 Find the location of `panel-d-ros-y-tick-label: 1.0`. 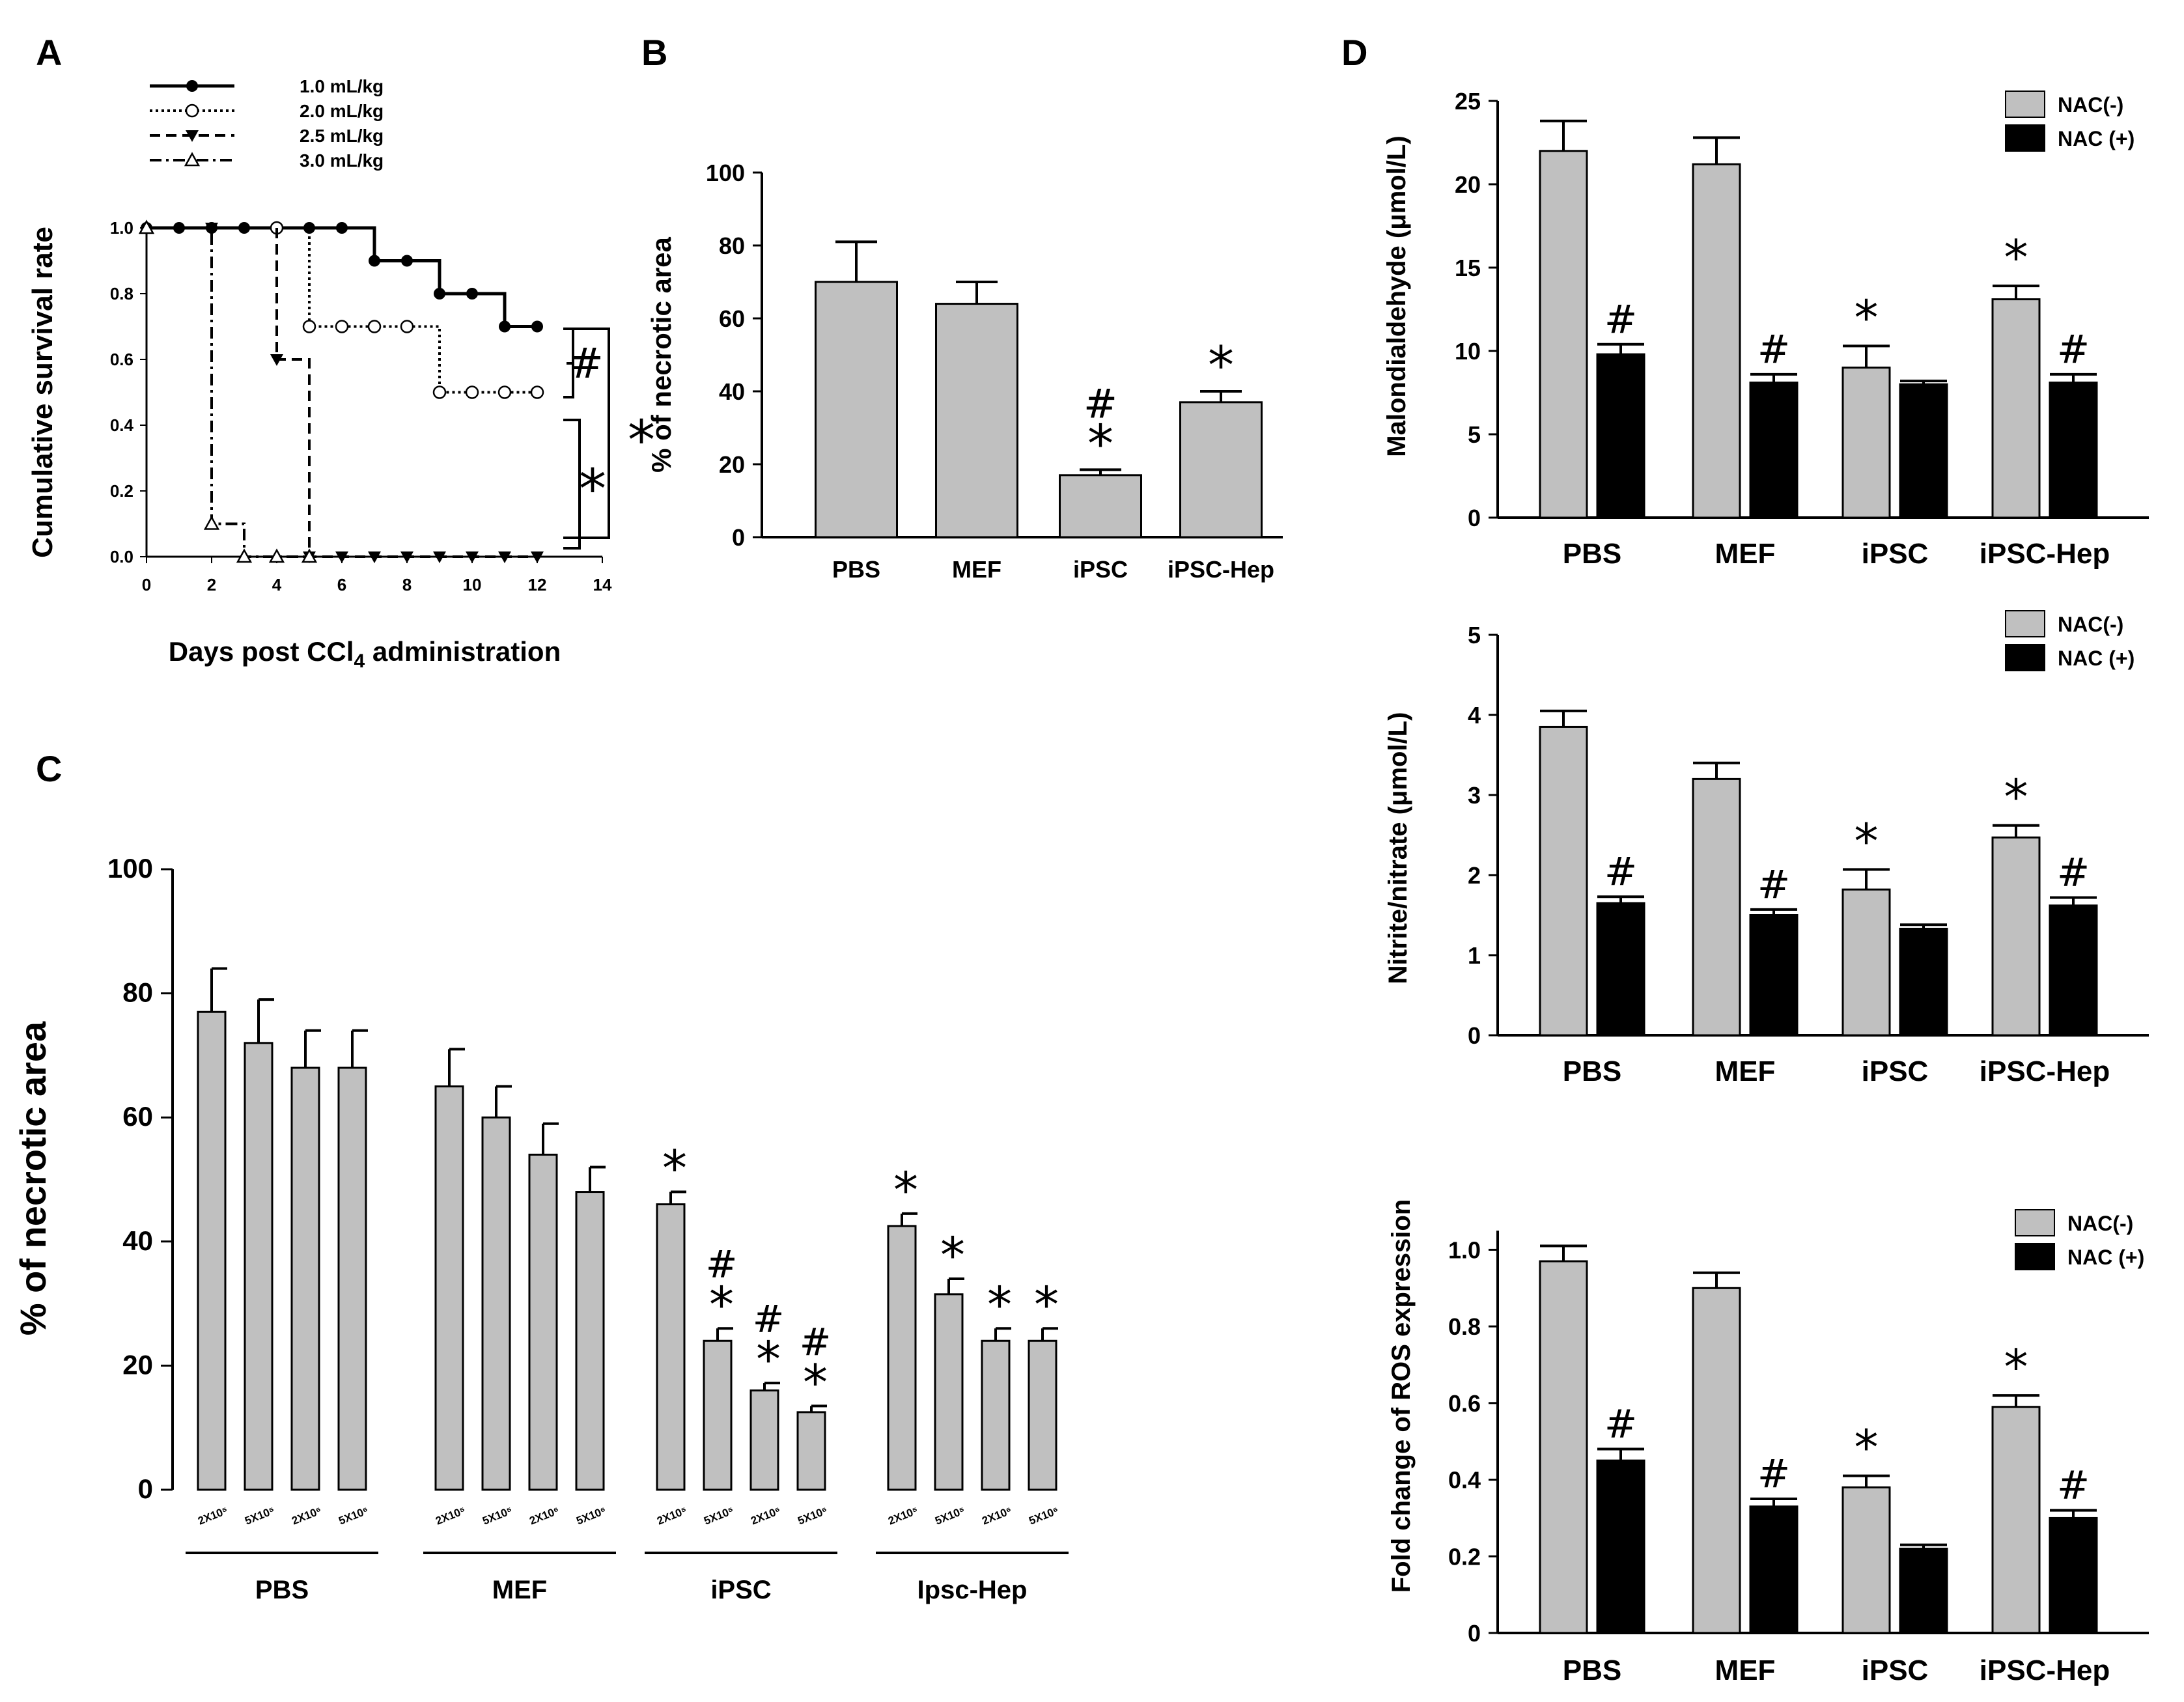

panel-d-ros-y-tick-label: 1.0 is located at coordinates (1465, 1249).